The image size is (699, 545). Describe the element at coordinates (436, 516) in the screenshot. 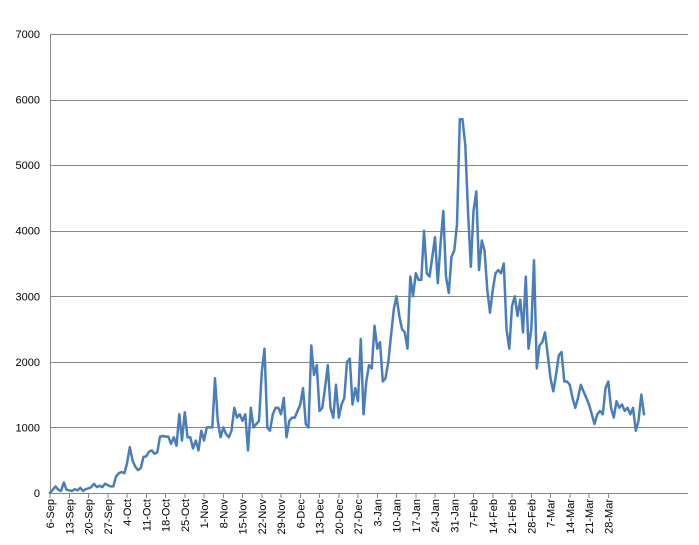

I see `x-tick-label: 24-Jan` at that location.